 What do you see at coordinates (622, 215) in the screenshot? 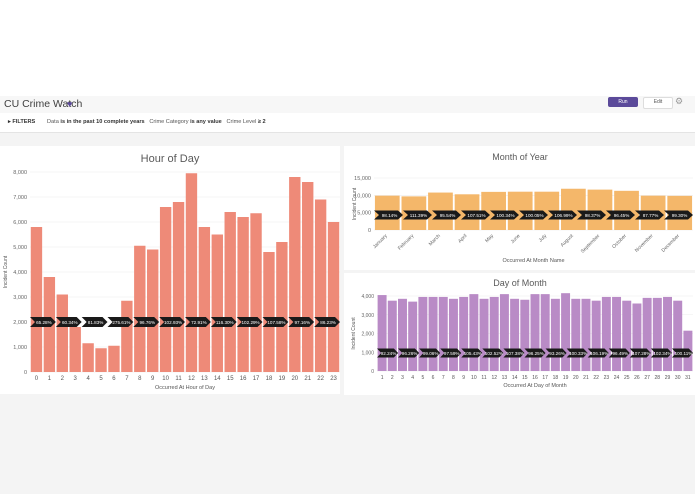
I see `change-label: 96.45%` at bounding box center [622, 215].